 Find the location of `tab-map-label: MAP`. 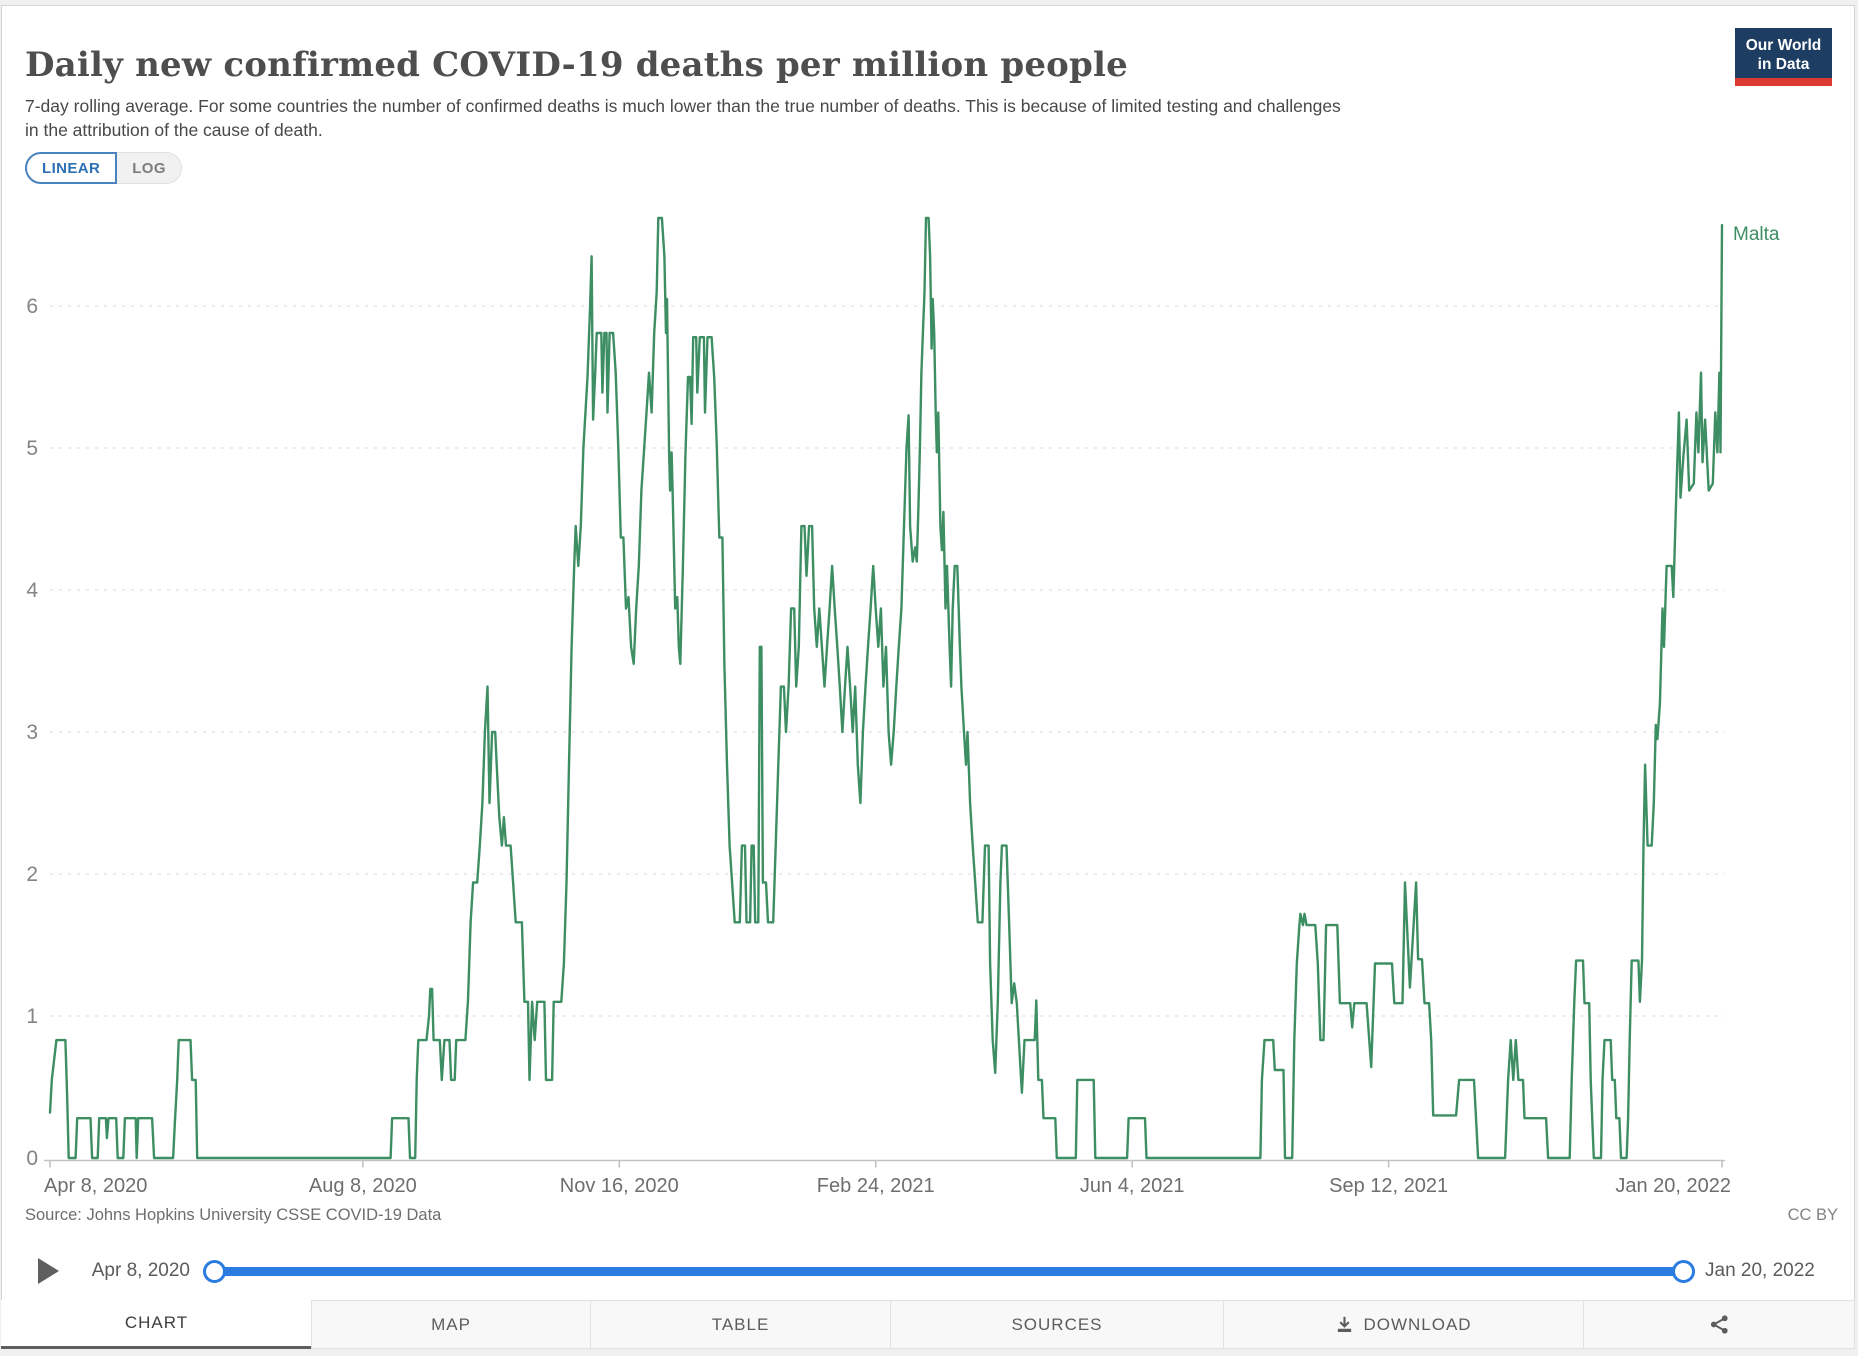

tab-map-label: MAP is located at coordinates (451, 1324).